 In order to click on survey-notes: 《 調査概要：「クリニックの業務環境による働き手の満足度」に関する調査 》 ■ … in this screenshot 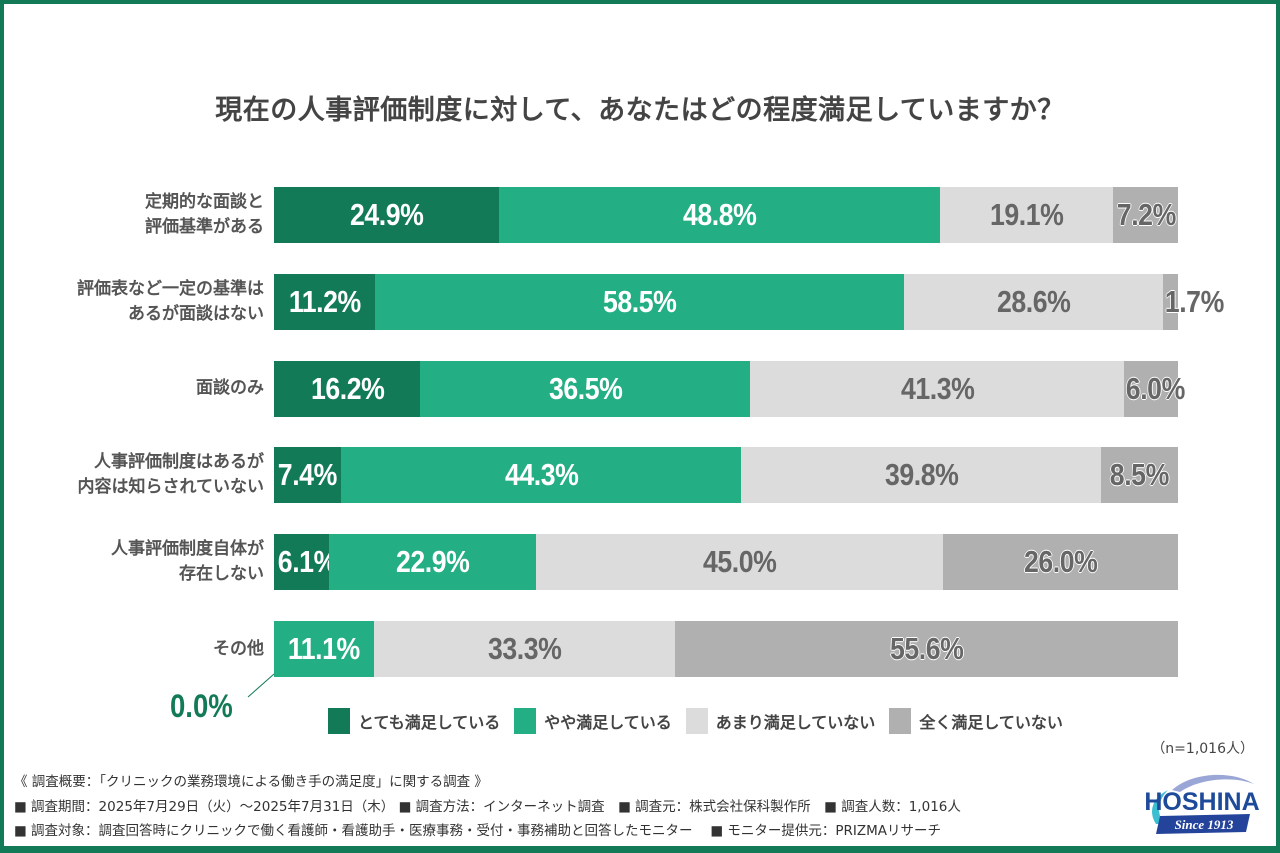, I will do `click(487, 807)`.